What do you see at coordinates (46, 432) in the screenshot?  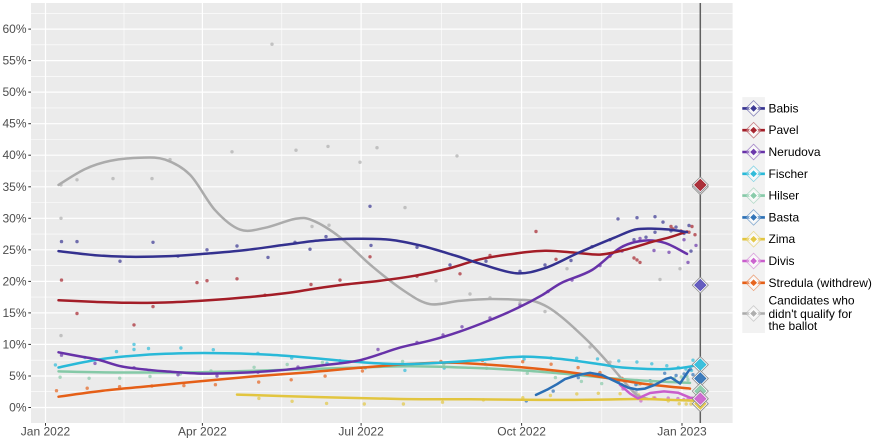 I see `svg-text: Jan 2022` at bounding box center [46, 432].